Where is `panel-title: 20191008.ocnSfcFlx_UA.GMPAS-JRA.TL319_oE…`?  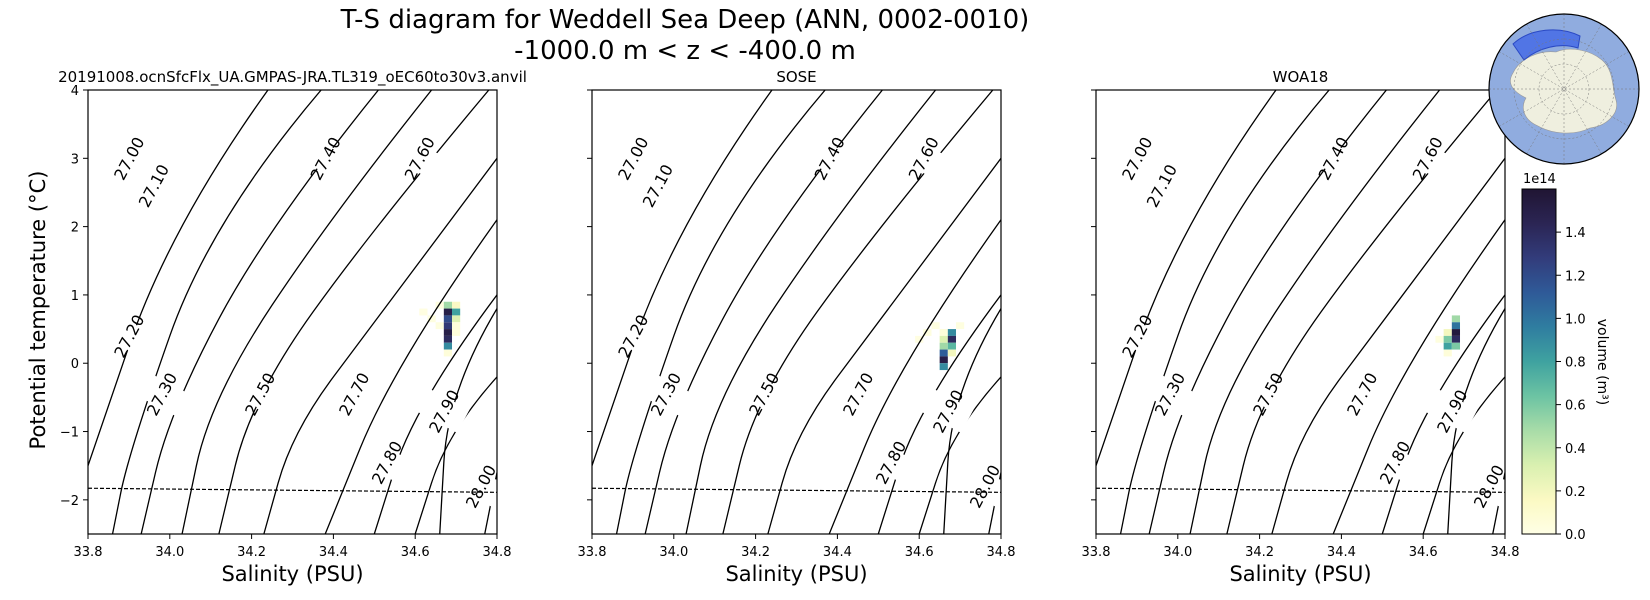 panel-title: 20191008.ocnSfcFlx_UA.GMPAS-JRA.TL319_oE… is located at coordinates (292, 77).